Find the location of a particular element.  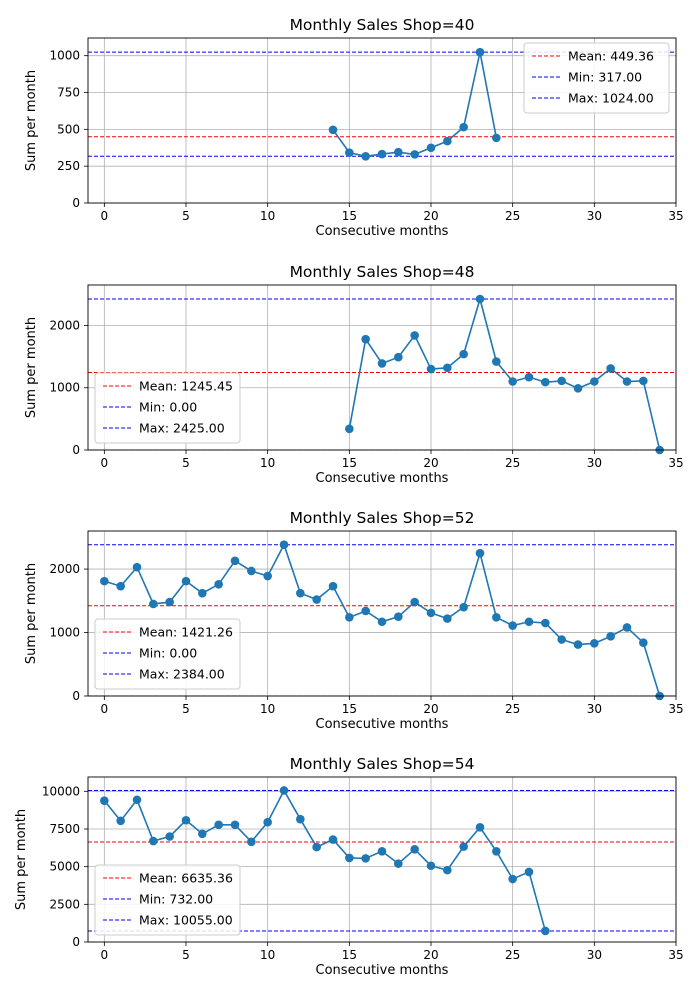

legend: Mean: 1245.45 Min: 0.00 Max: 2425.00 is located at coordinates (167, 408).